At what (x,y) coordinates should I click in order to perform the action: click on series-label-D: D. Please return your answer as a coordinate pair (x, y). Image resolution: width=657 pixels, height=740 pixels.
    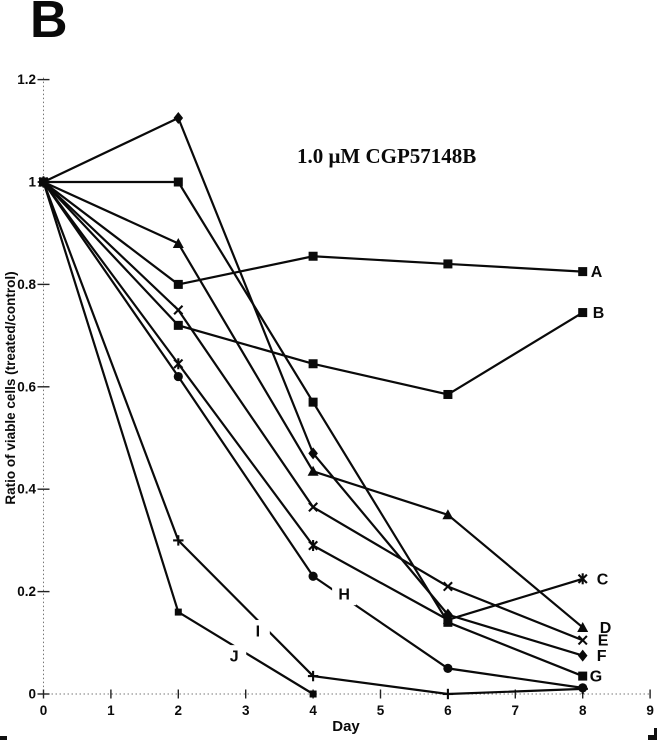
    Looking at the image, I should click on (606, 628).